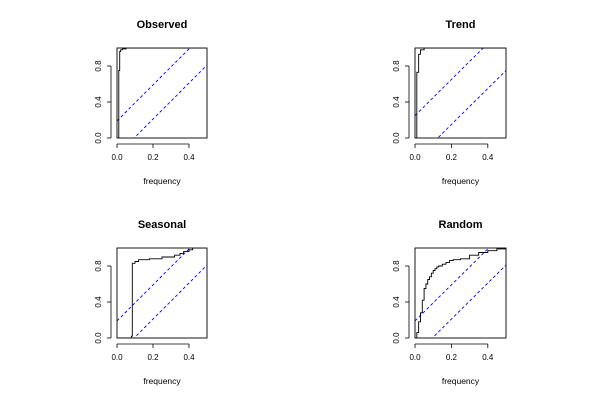 This screenshot has height=400, width=600. I want to click on panel-trend: Trend frequency 0.0 0.2 0.4 0.0 0.4 0.8, so click(449, 102).